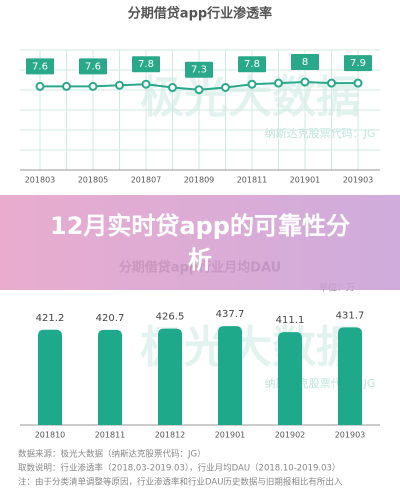  What do you see at coordinates (200, 14) in the screenshot?
I see `chart-title: 分期借贷app行业渗透率` at bounding box center [200, 14].